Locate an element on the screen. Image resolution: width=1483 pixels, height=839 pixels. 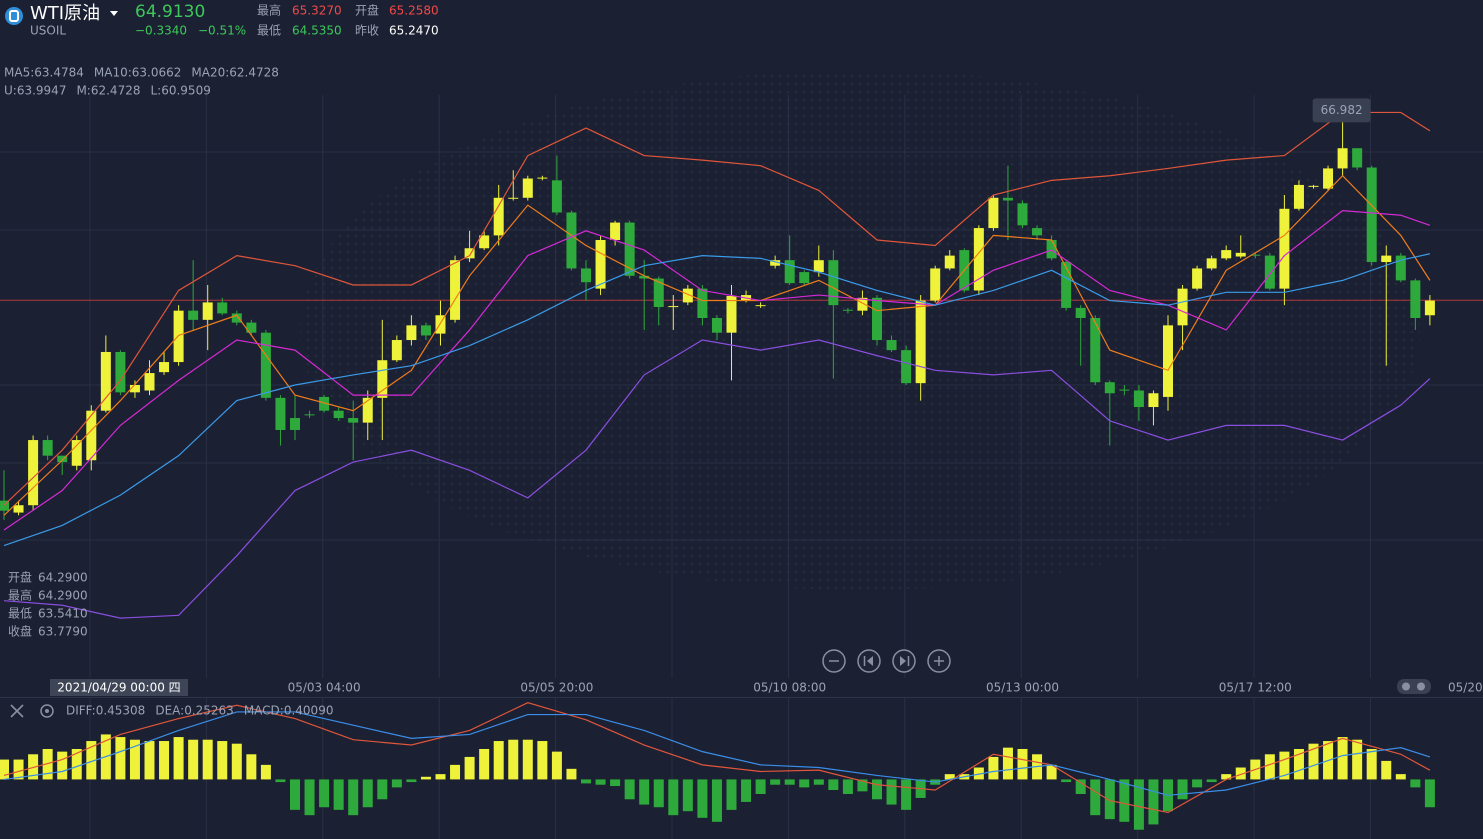
symbol-name: WTI原油 is located at coordinates (65, 13).